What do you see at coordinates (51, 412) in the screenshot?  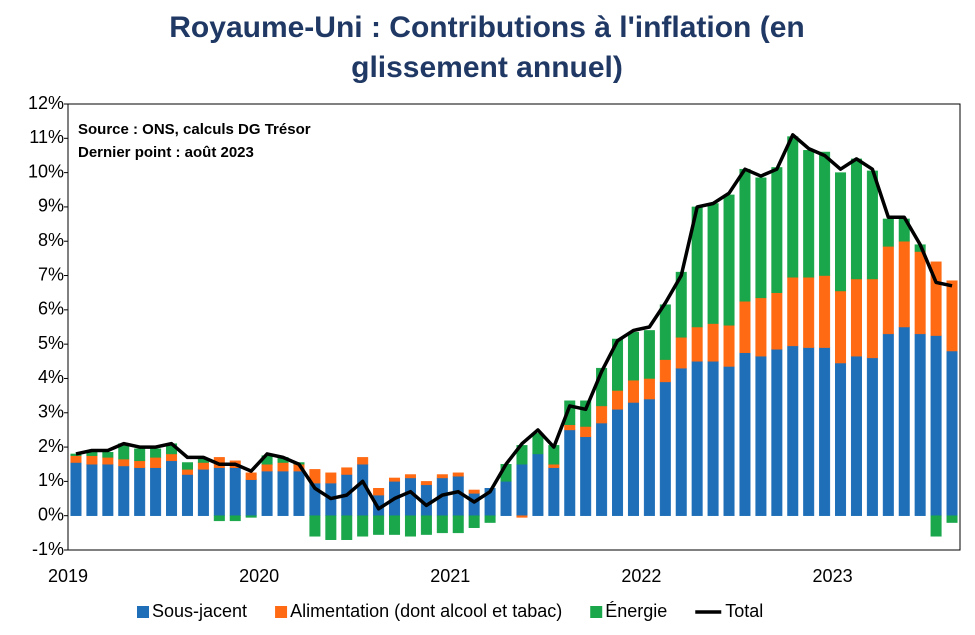 I see `y-tick-label: 3%` at bounding box center [51, 412].